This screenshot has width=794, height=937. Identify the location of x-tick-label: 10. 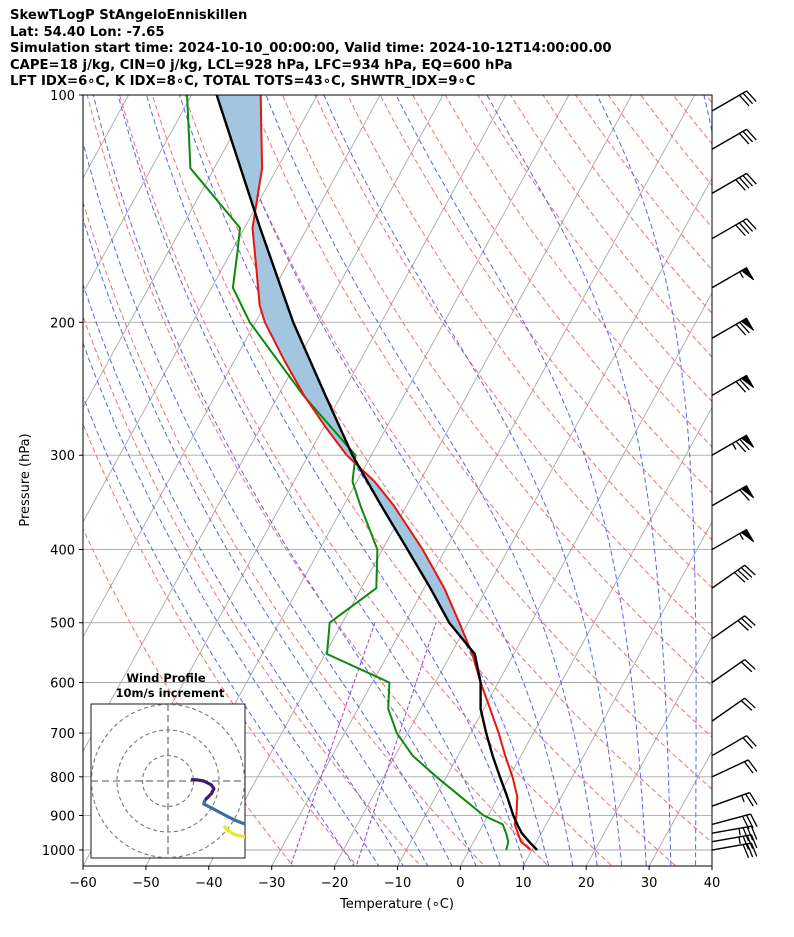
(523, 883).